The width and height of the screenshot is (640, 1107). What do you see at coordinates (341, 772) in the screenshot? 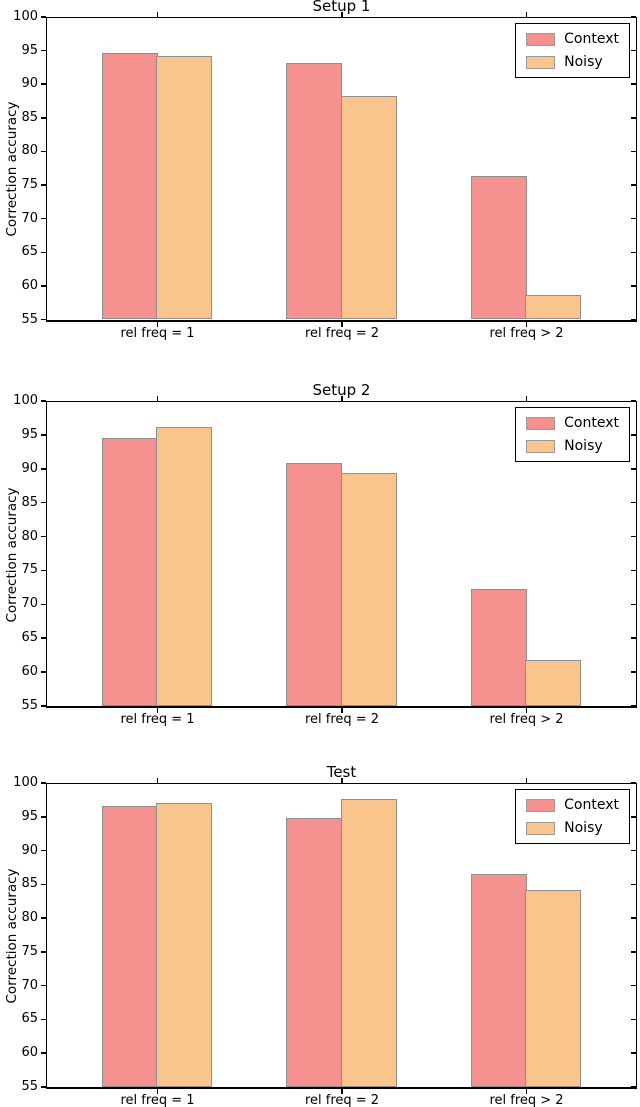
I see `chart-title-test: Test` at bounding box center [341, 772].